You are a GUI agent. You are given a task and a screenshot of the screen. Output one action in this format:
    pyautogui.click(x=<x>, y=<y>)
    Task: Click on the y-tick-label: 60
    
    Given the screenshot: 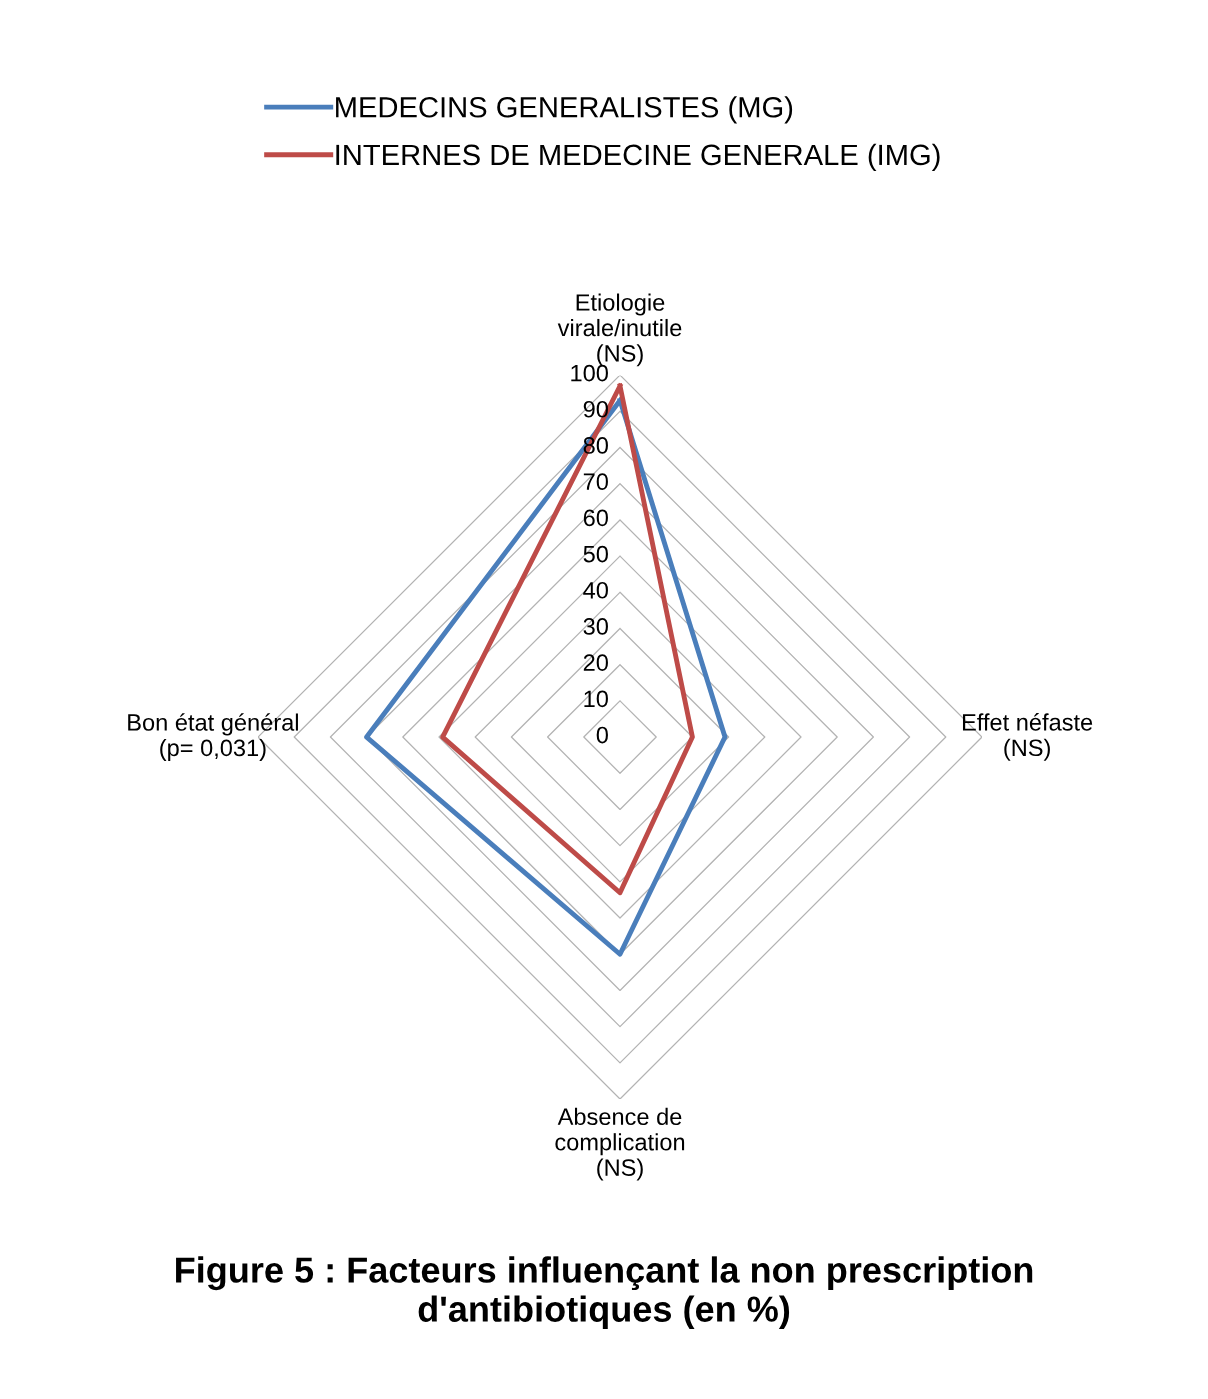 What is the action you would take?
    pyautogui.click(x=595, y=518)
    